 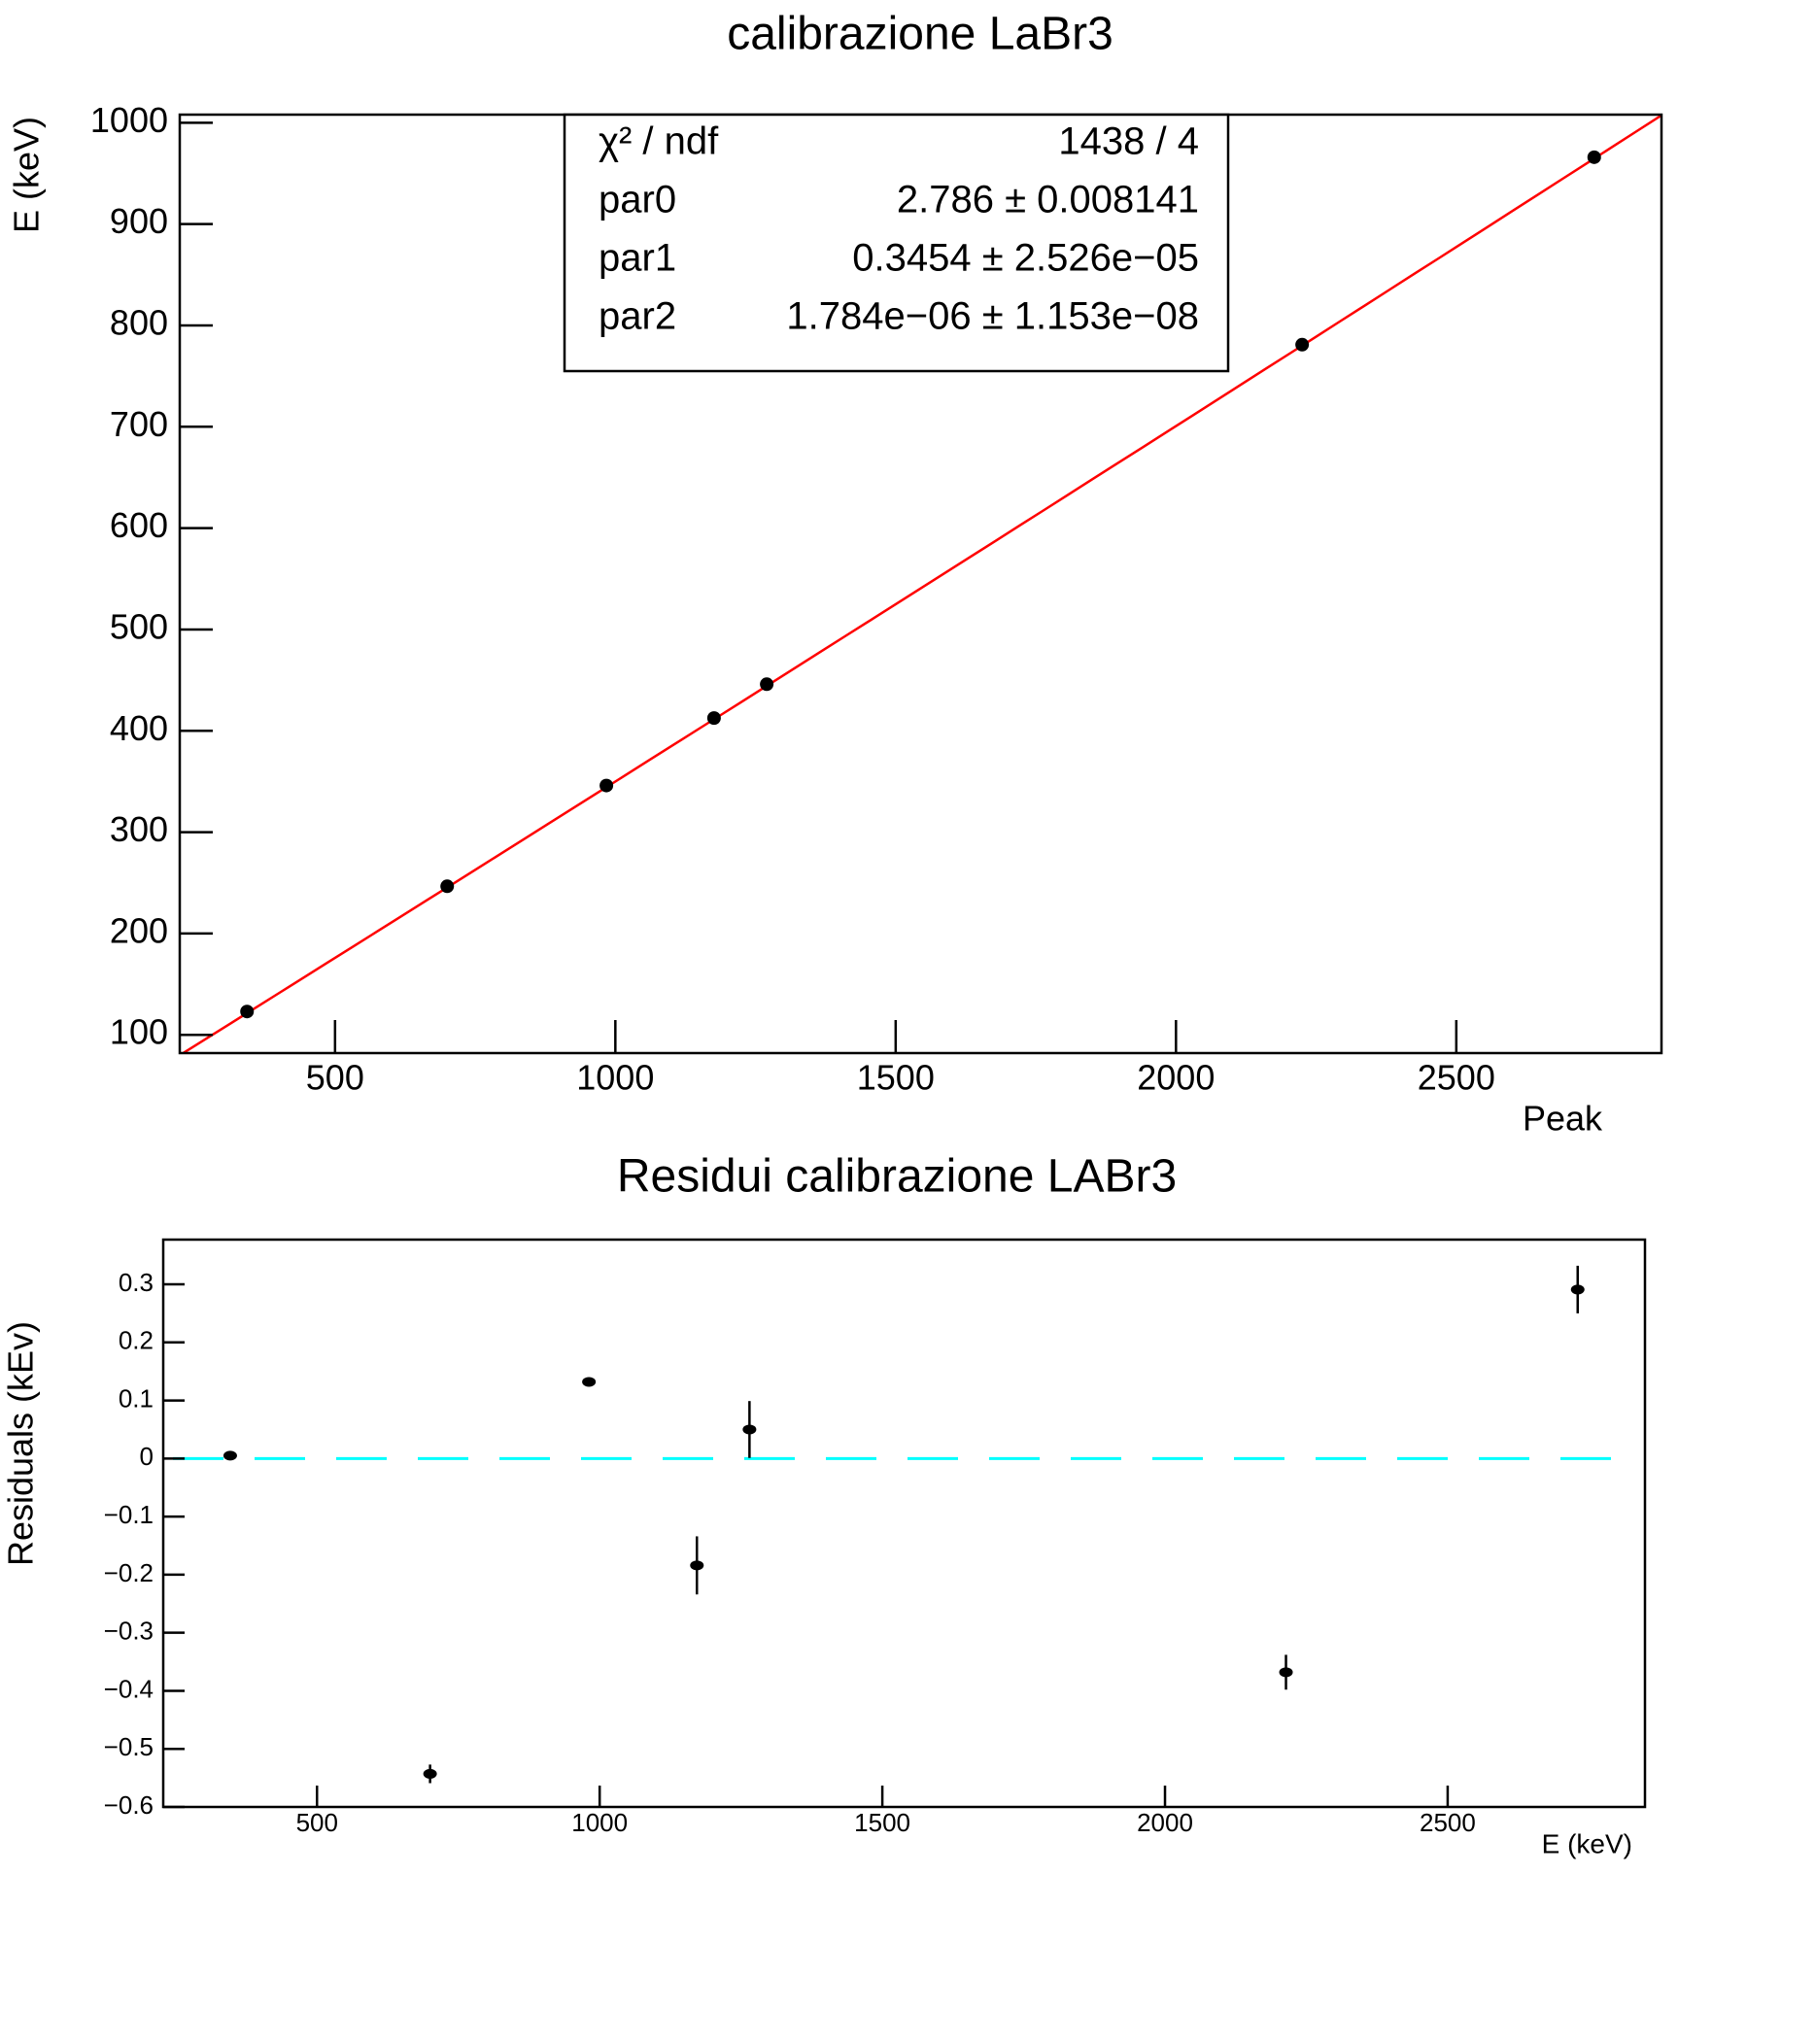 I want to click on stats-label: χ² / ndf, so click(x=659, y=142).